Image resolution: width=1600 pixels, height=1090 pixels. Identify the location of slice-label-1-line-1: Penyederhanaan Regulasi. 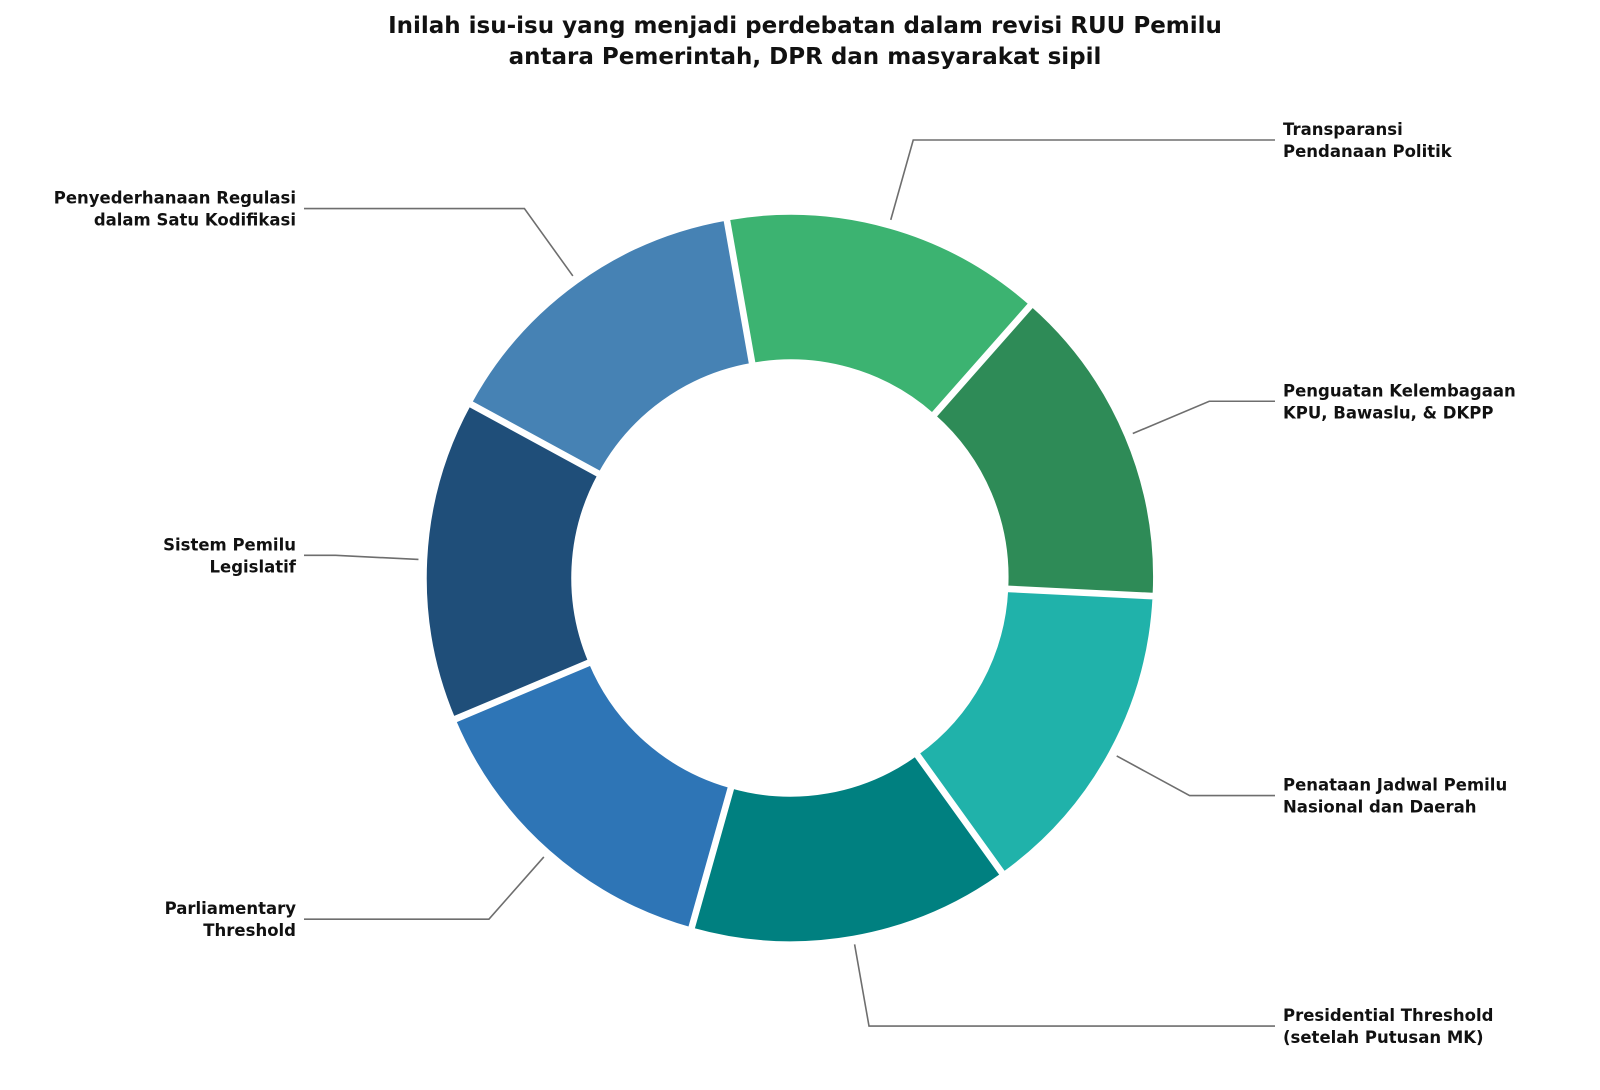
(175, 198).